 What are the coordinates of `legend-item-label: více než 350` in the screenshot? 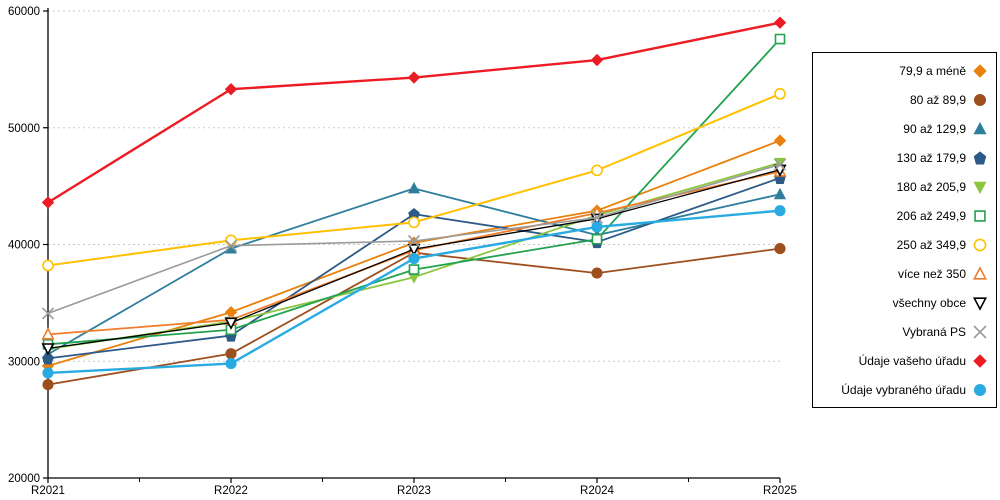 It's located at (931, 273).